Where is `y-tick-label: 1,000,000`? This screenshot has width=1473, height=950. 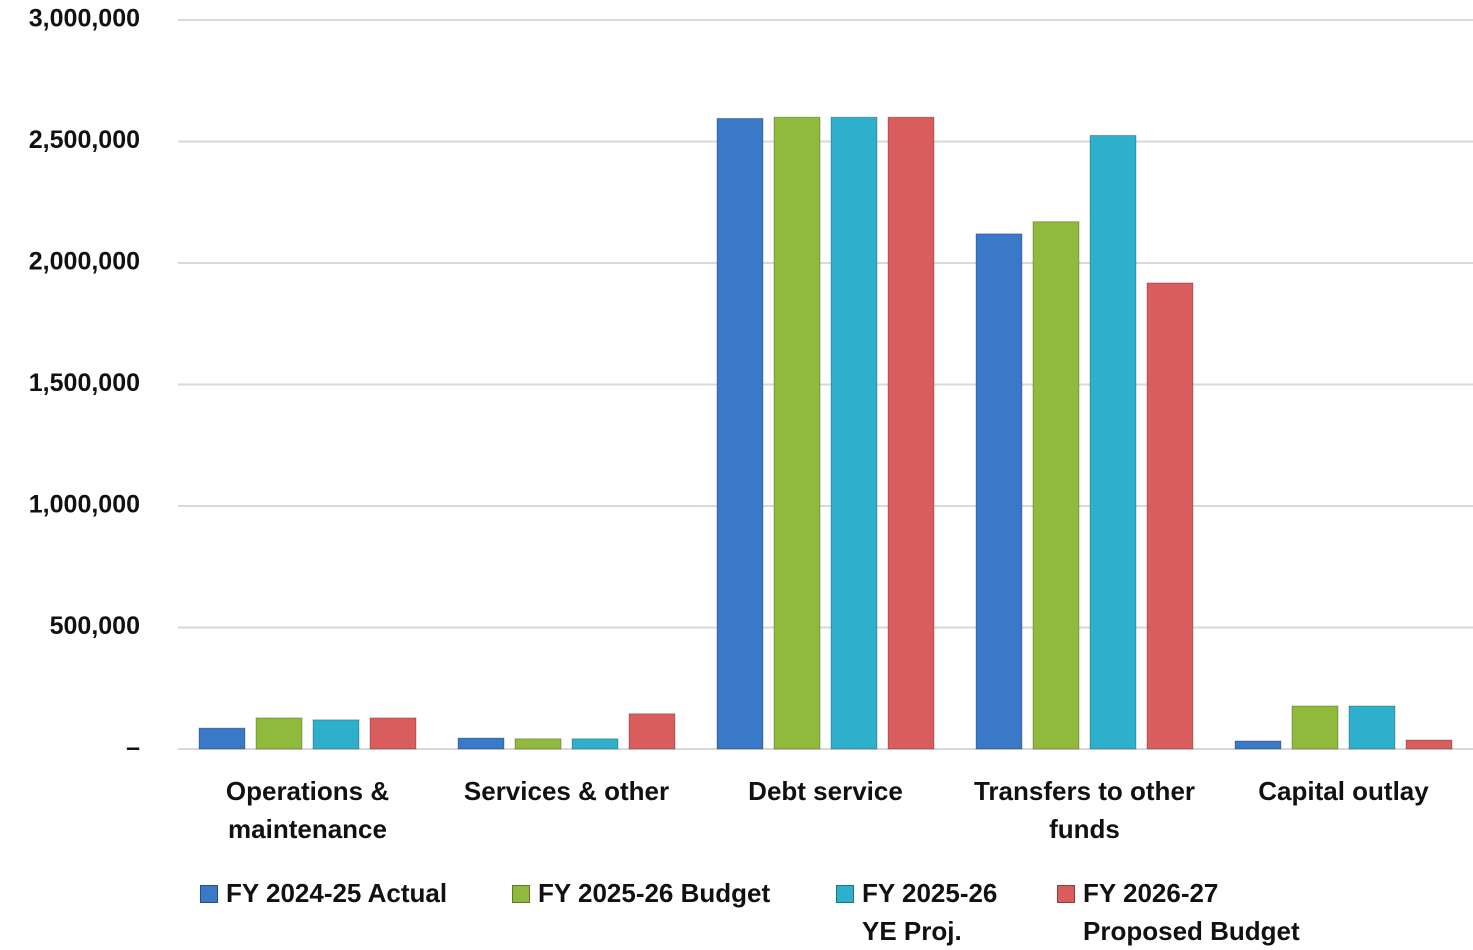
y-tick-label: 1,000,000 is located at coordinates (84, 505).